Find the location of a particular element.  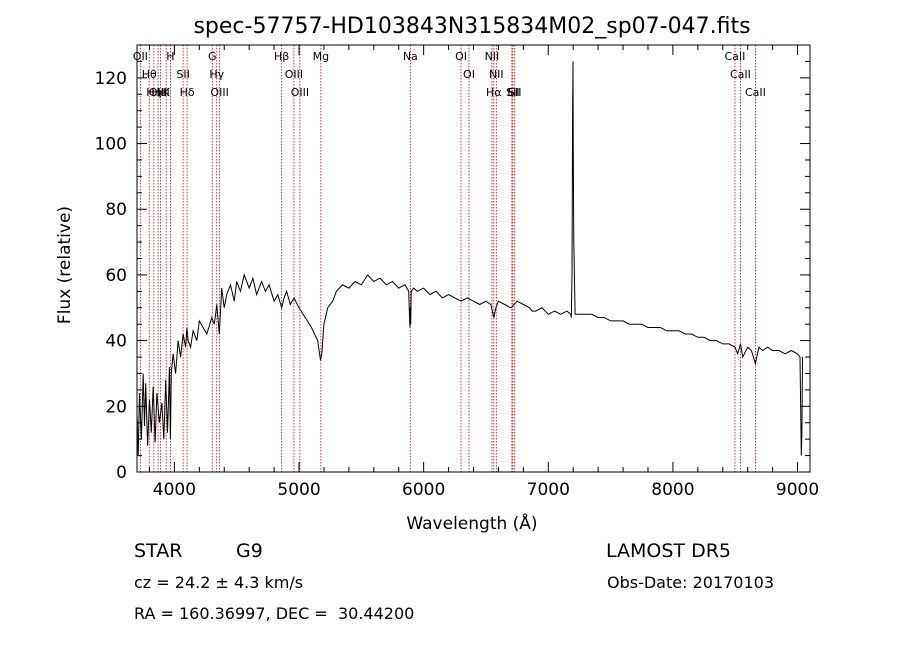

line-label-3: HeI is located at coordinates (160, 92).